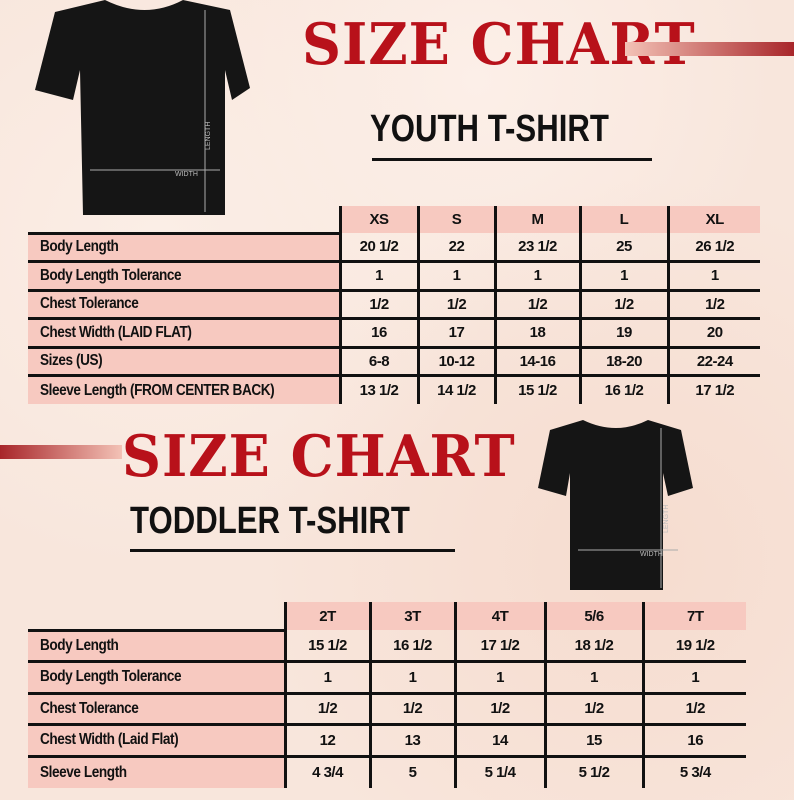  I want to click on row-label-text: Body Length Tolerance, so click(111, 275).